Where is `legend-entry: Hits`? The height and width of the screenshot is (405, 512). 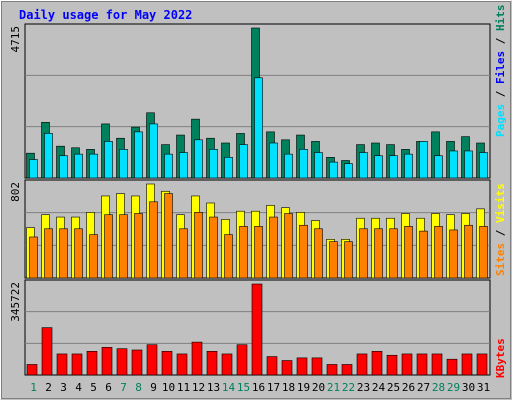 legend-entry: Hits is located at coordinates (500, 18).